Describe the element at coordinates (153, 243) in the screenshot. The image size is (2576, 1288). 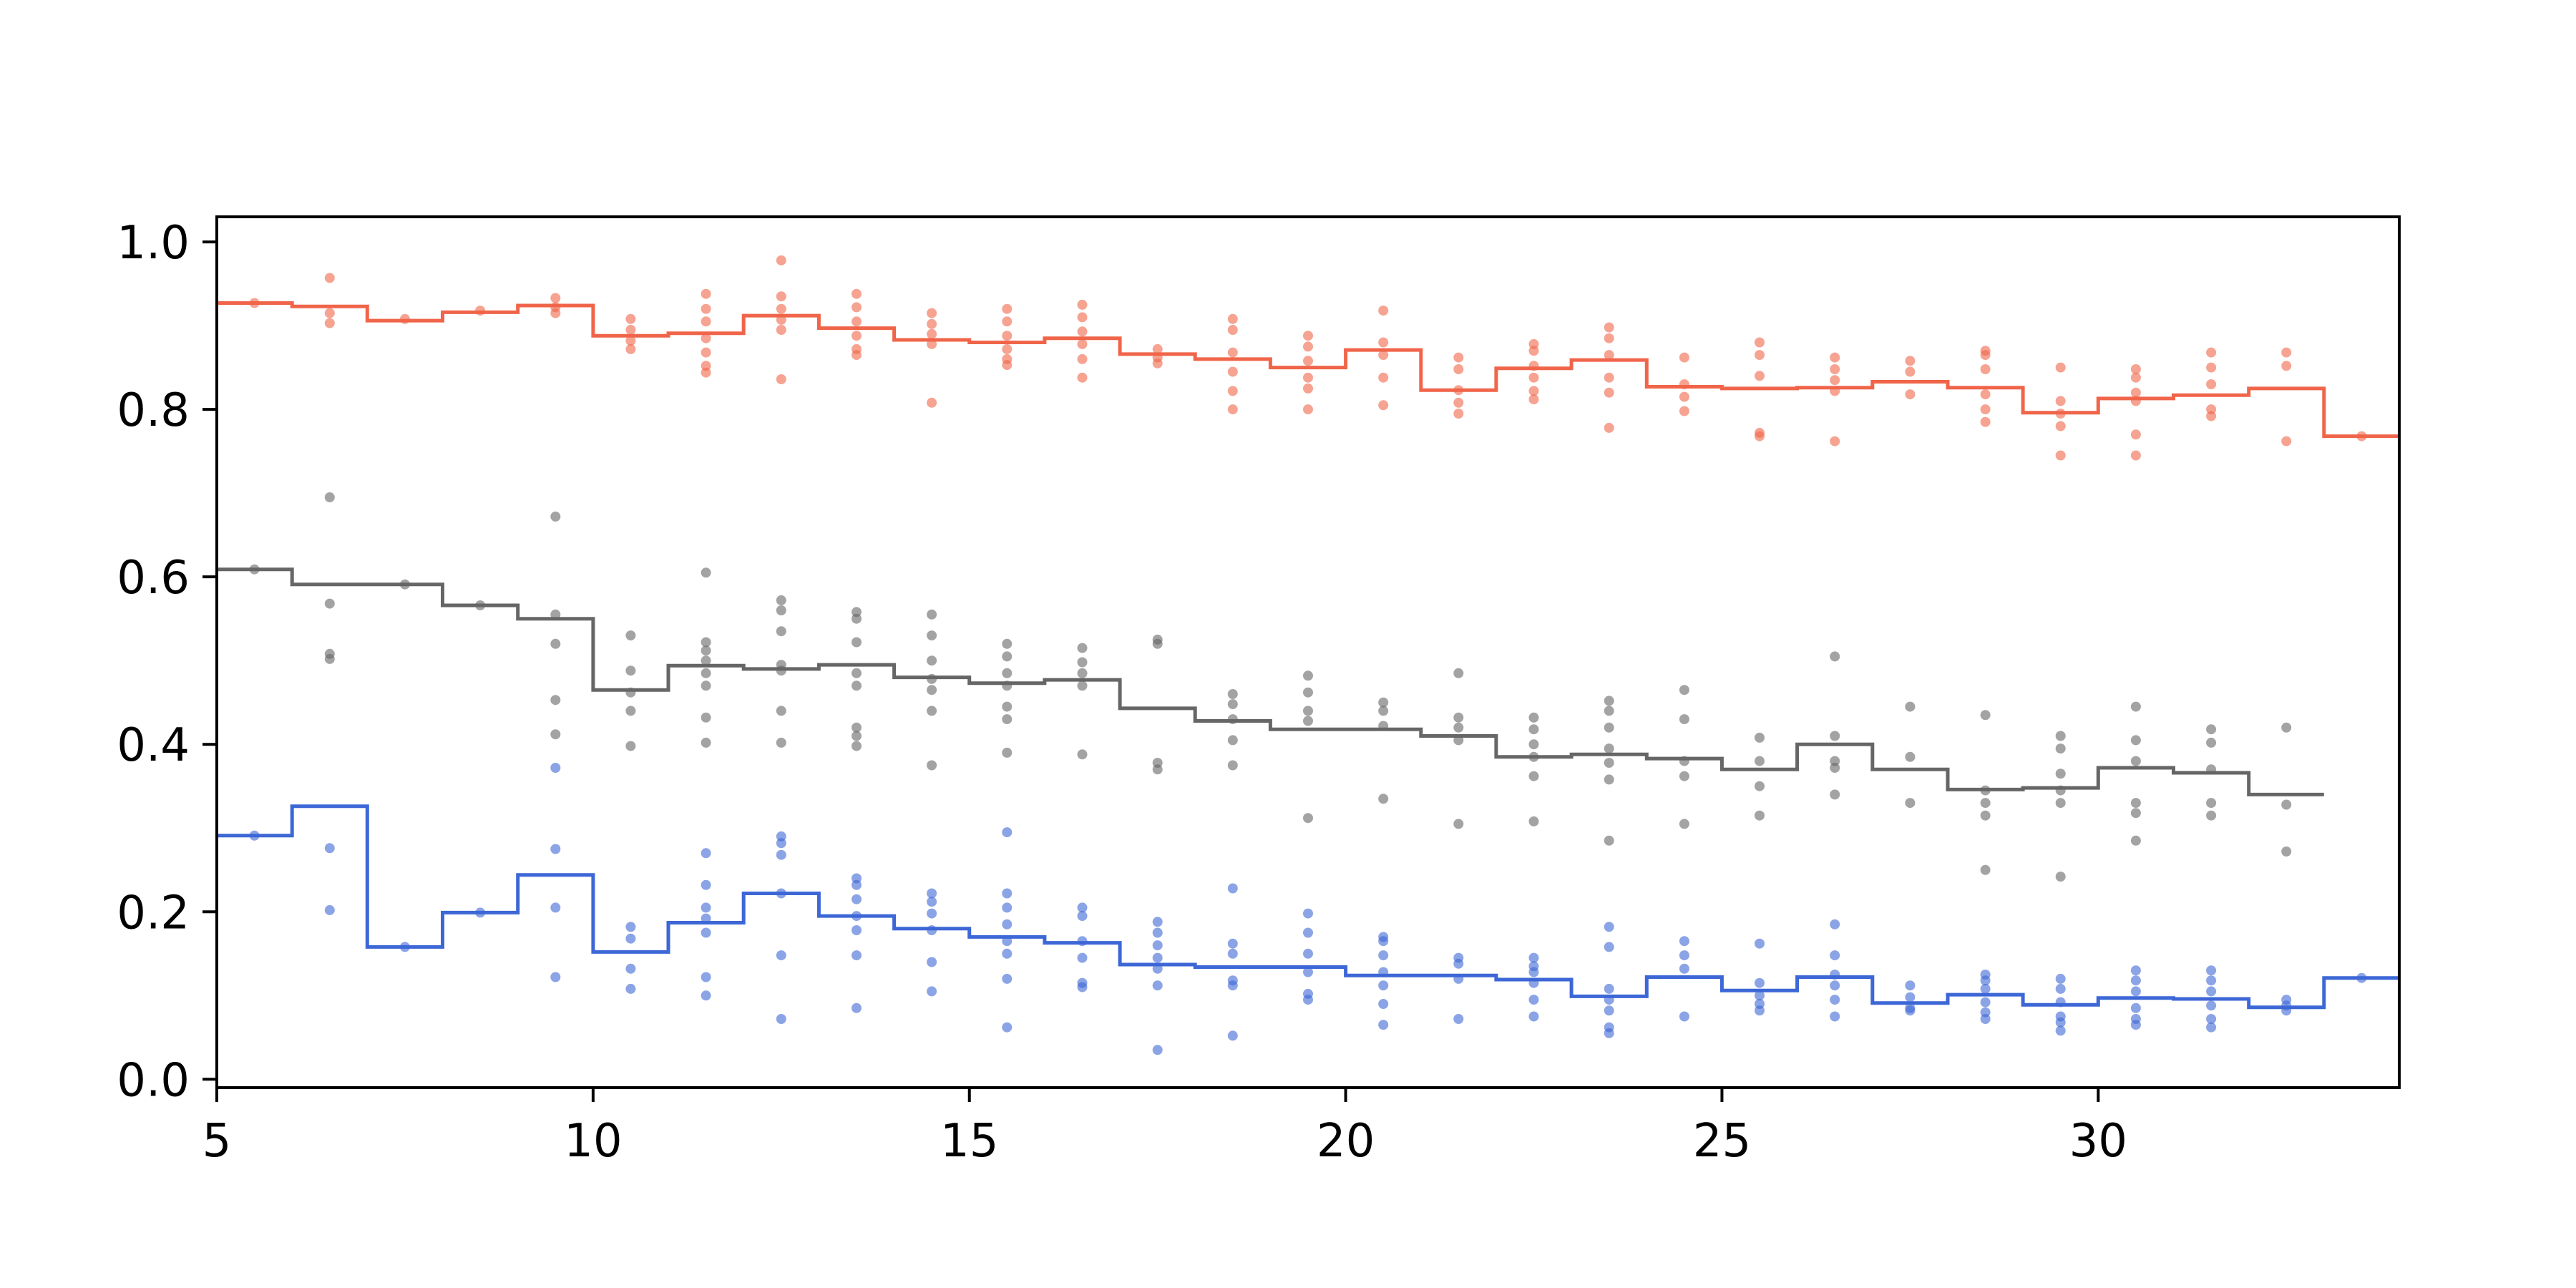
I see `y-tick-label-5: 1.0` at that location.